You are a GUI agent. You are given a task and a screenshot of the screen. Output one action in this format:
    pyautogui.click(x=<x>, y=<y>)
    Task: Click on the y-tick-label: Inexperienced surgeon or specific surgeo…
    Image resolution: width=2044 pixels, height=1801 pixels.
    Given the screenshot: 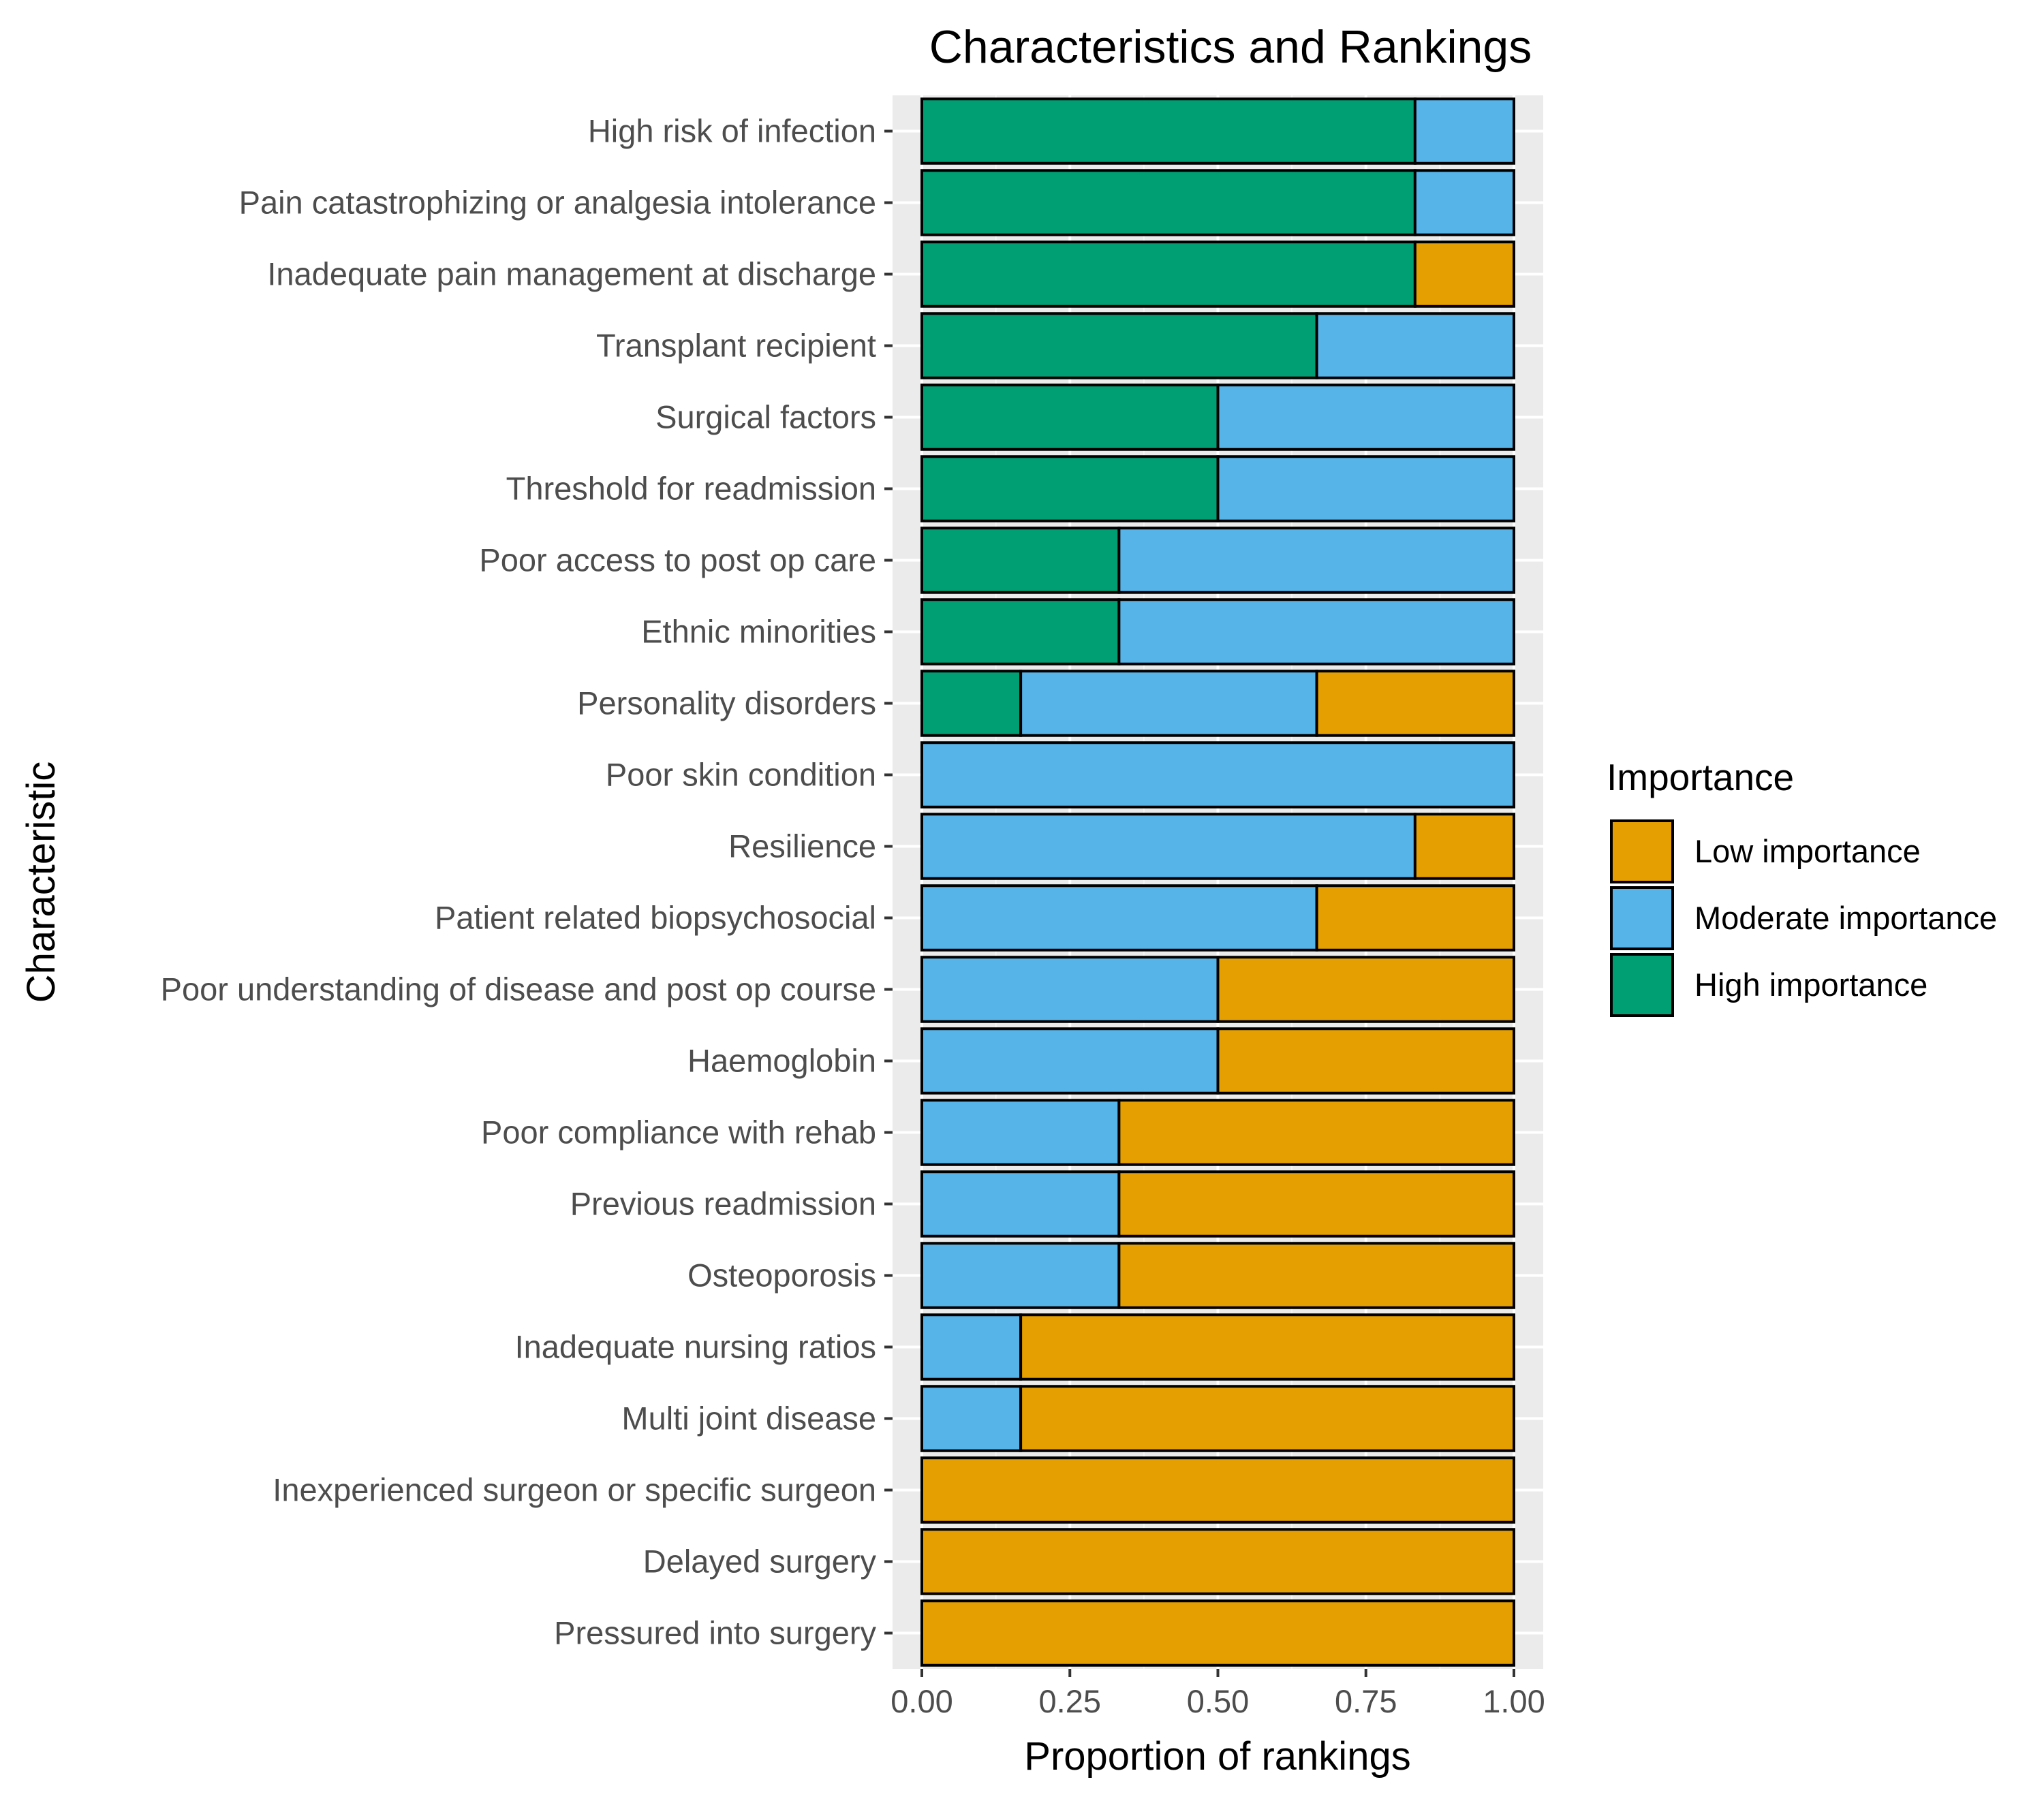 What is the action you would take?
    pyautogui.click(x=574, y=1490)
    